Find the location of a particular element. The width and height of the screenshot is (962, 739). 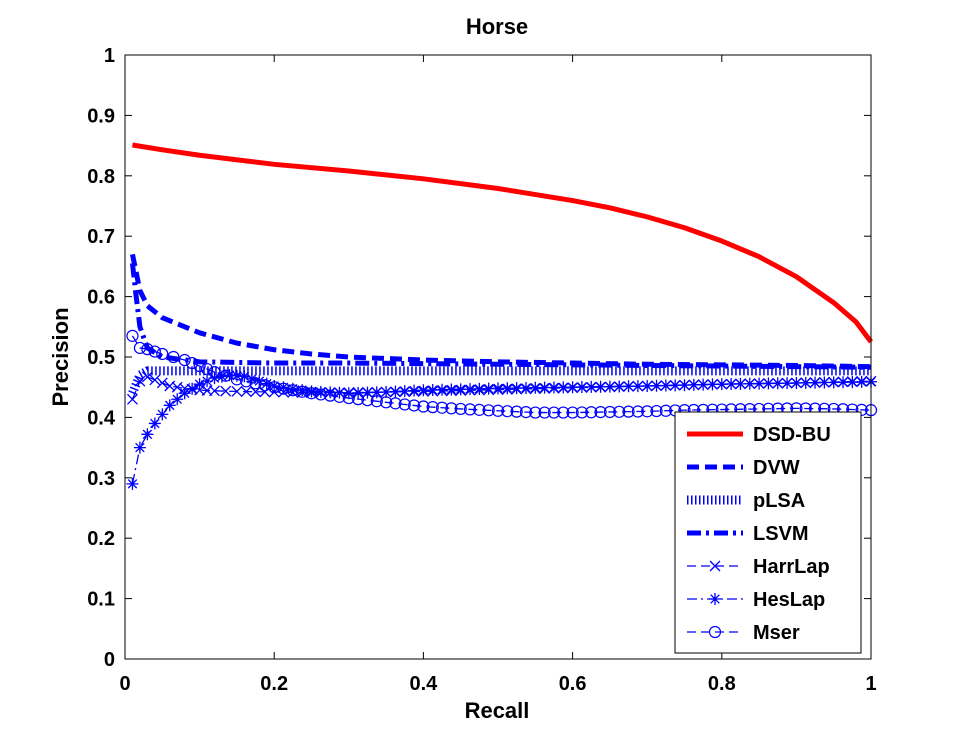

series-harrlap is located at coordinates (502, 388).